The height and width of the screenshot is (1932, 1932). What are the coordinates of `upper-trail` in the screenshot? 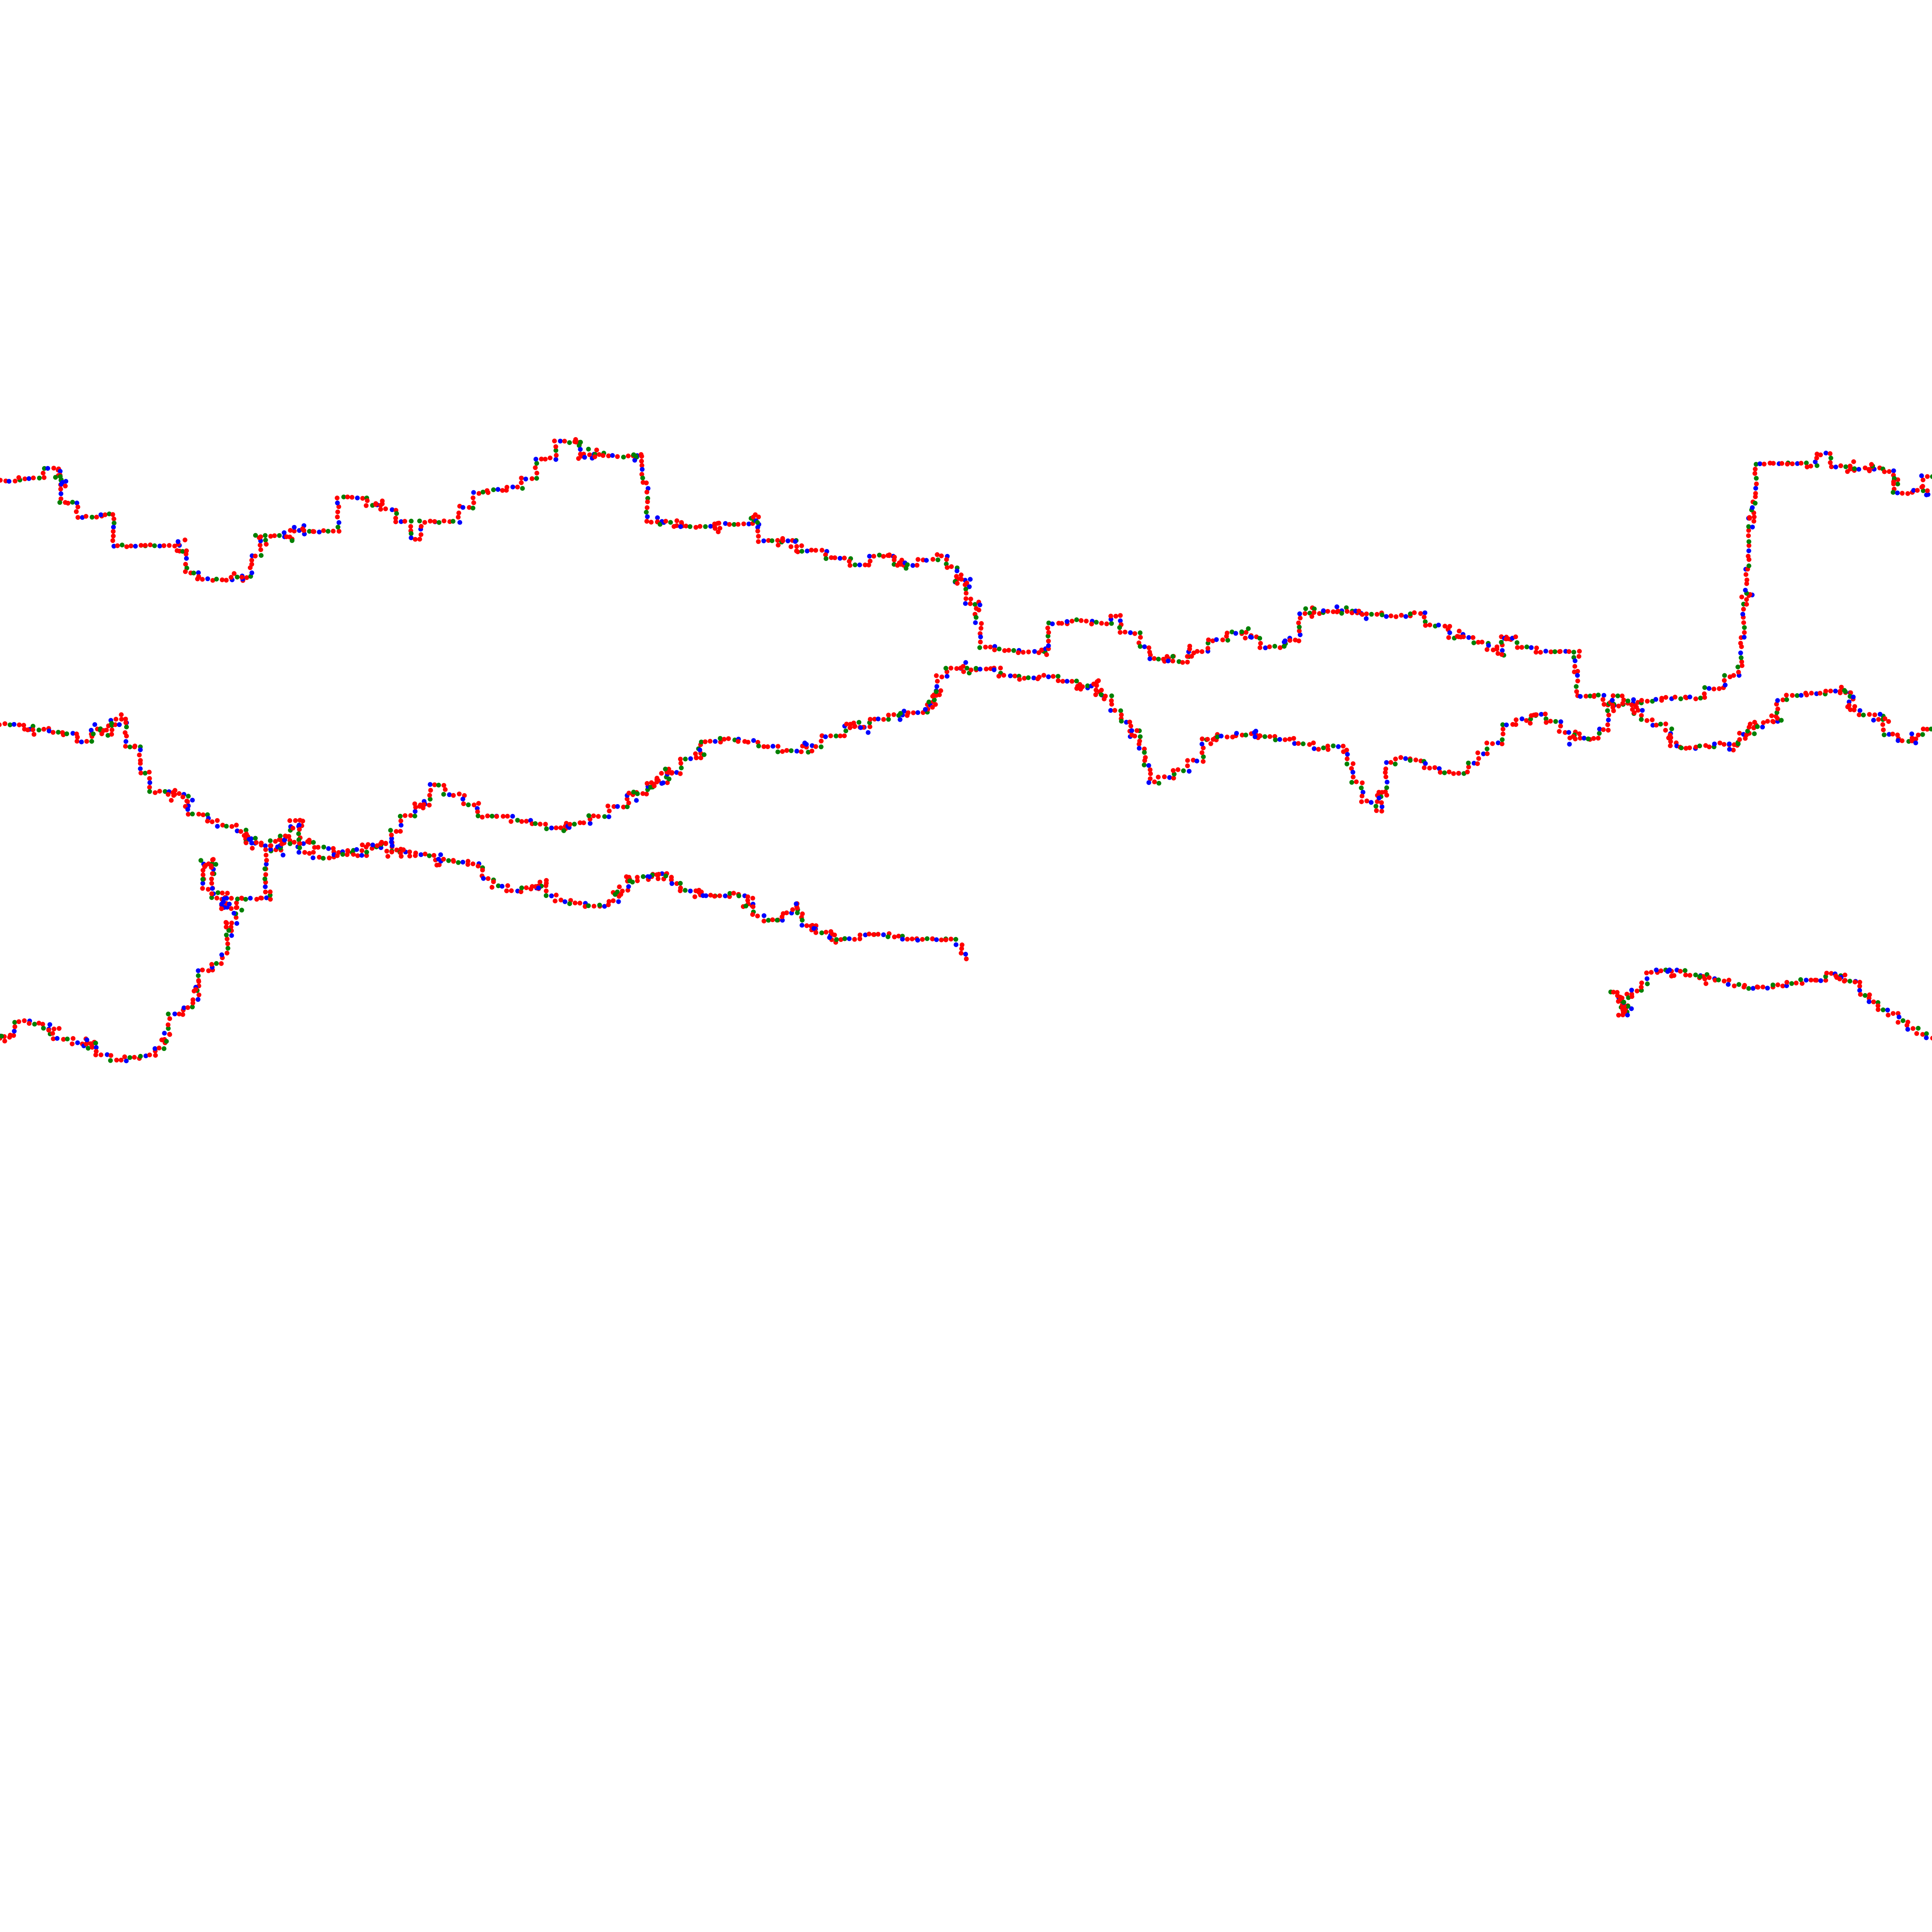 It's located at (966, 573).